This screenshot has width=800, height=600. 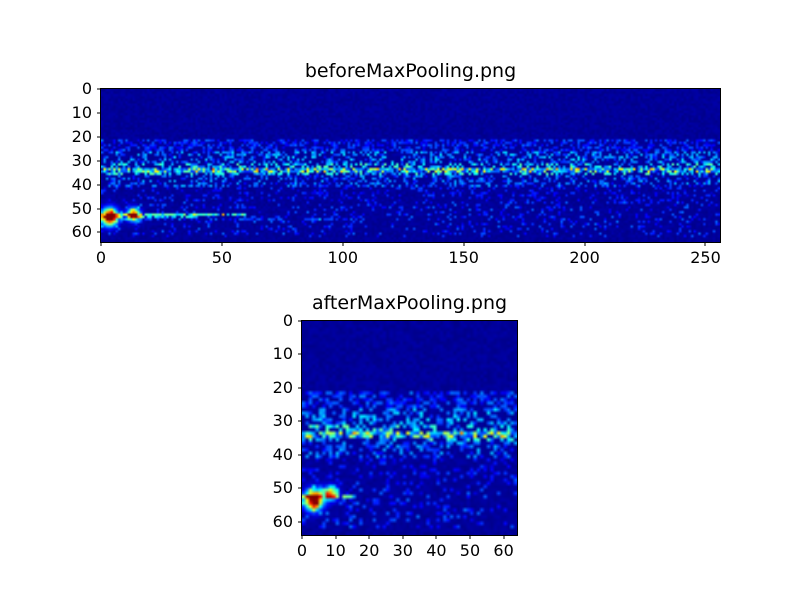 What do you see at coordinates (503, 550) in the screenshot?
I see `x-tick-label: 60` at bounding box center [503, 550].